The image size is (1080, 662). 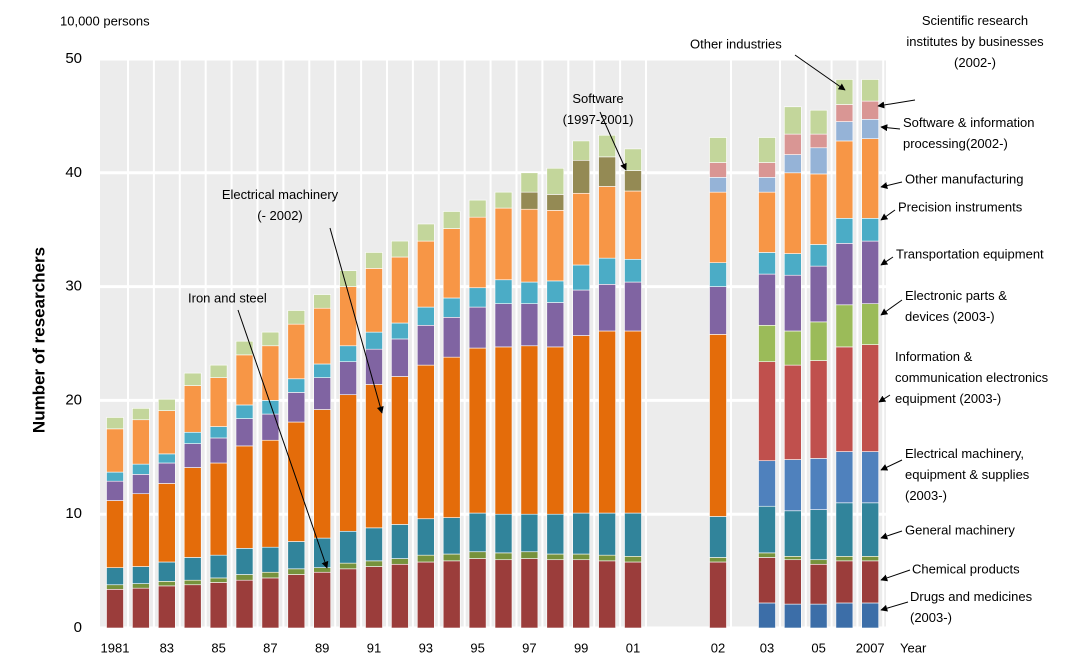 I want to click on series-label: Drugs and medicines (2003-), so click(x=971, y=607).